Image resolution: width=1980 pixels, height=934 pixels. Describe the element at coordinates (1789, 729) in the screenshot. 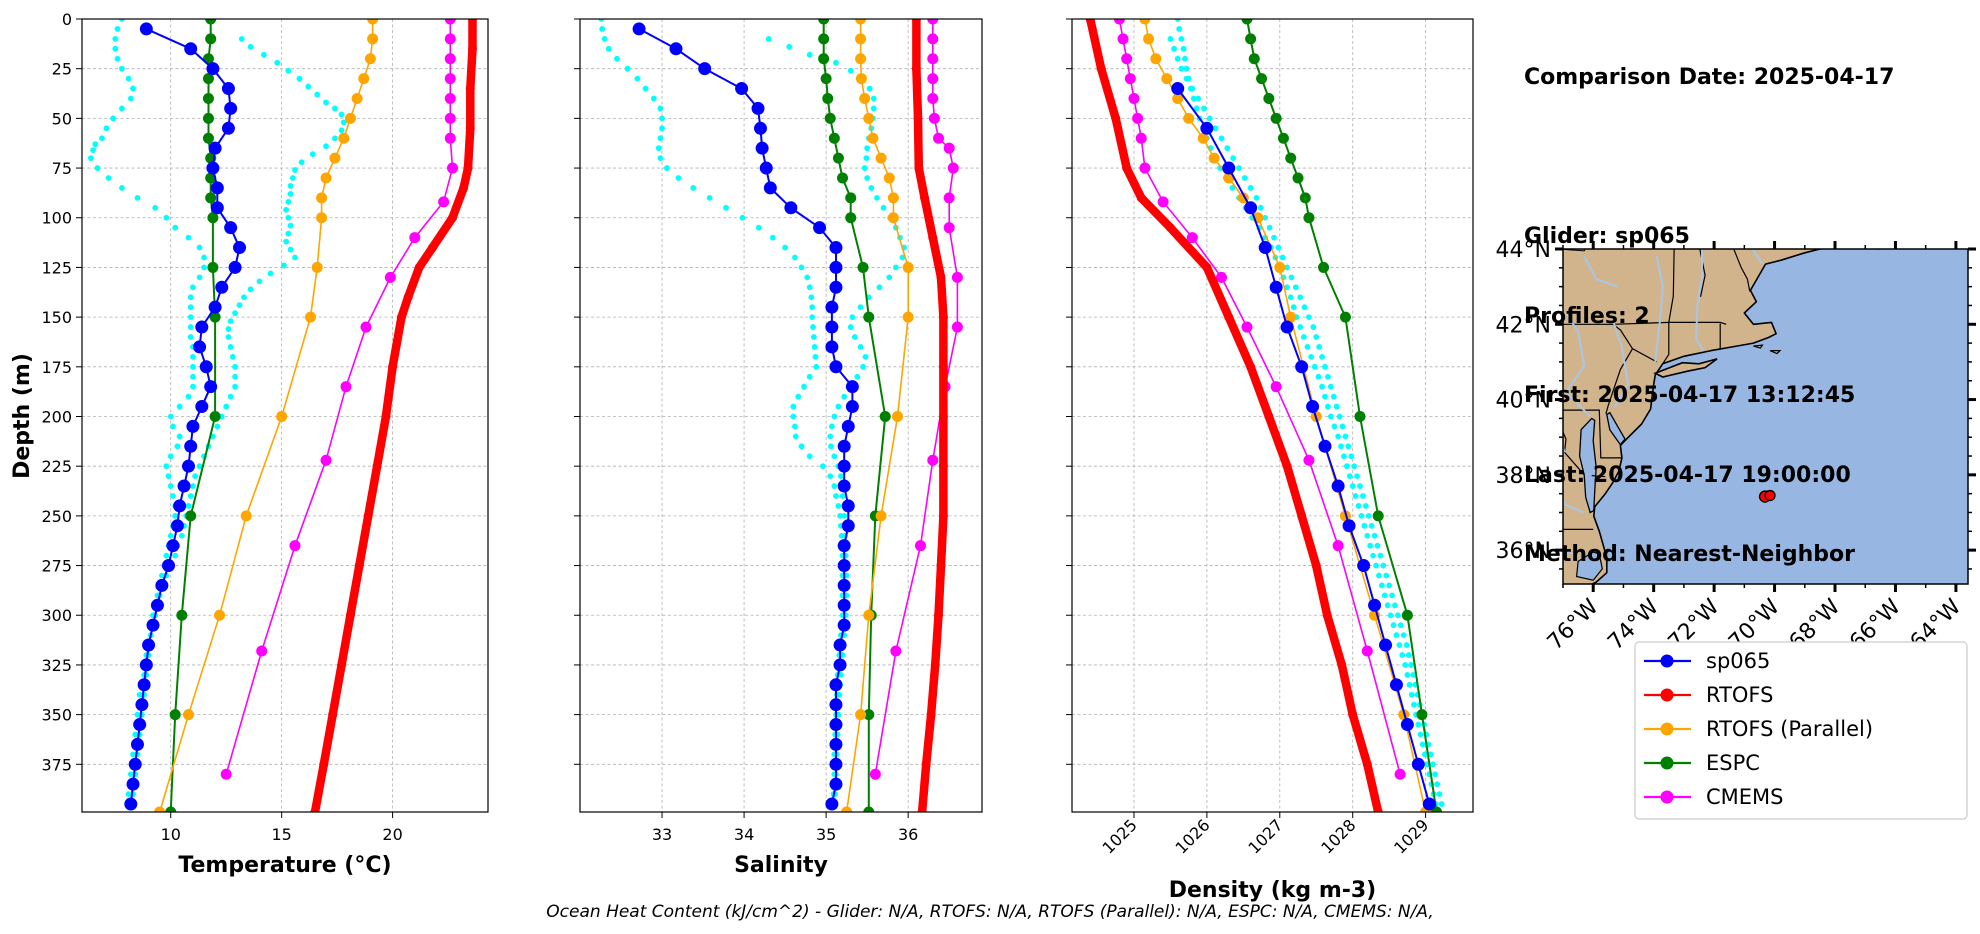

I see `legend-label: RTOFS (Parallel)` at that location.